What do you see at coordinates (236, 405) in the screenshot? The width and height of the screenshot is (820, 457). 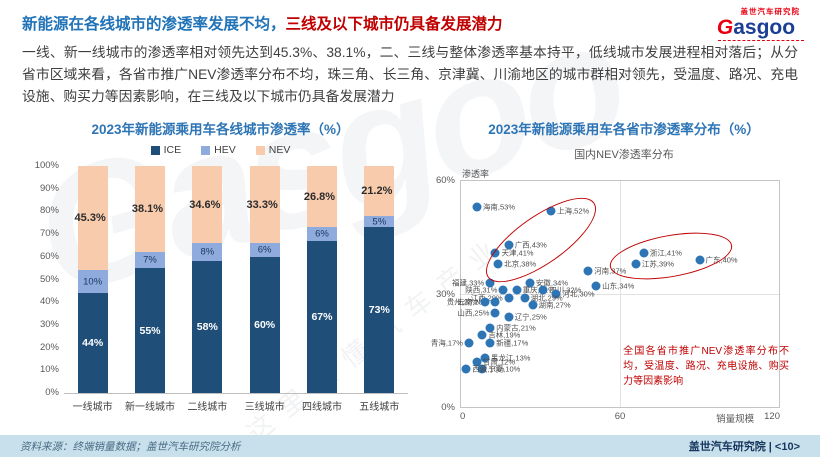 I see `bar-xaxis-labels: 一线城市 新一线城市 二线城市 三线城市 四线城市 五线城市` at bounding box center [236, 405].